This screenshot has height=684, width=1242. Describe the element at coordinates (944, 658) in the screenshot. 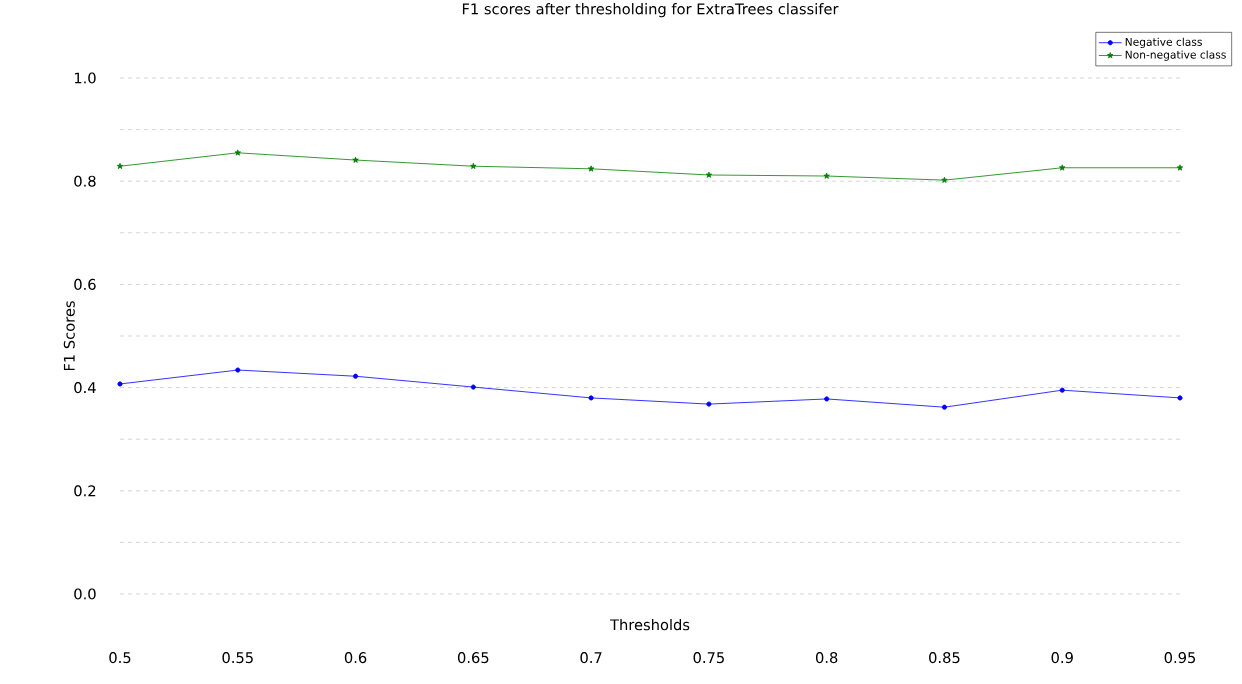

I see `x-tick-label: 0.85` at that location.